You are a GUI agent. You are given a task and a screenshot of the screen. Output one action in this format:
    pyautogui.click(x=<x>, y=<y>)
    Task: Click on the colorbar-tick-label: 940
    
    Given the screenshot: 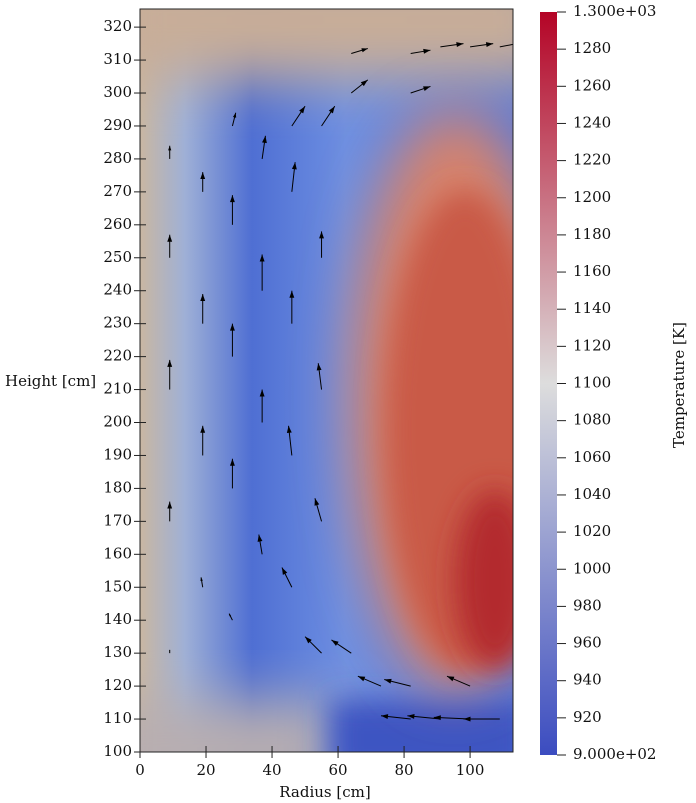 What is the action you would take?
    pyautogui.click(x=587, y=680)
    